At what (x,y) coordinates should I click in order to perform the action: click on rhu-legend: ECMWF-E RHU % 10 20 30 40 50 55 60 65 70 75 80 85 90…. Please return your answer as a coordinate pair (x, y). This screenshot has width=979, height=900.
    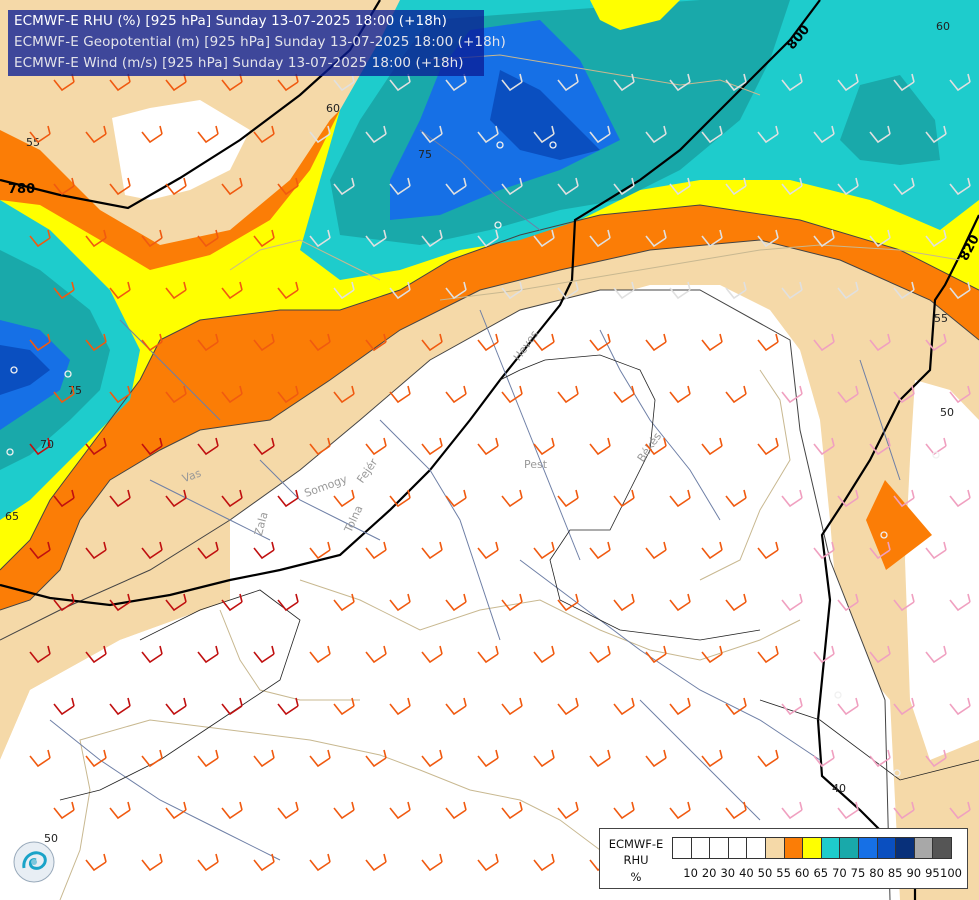
    Looking at the image, I should click on (783, 858).